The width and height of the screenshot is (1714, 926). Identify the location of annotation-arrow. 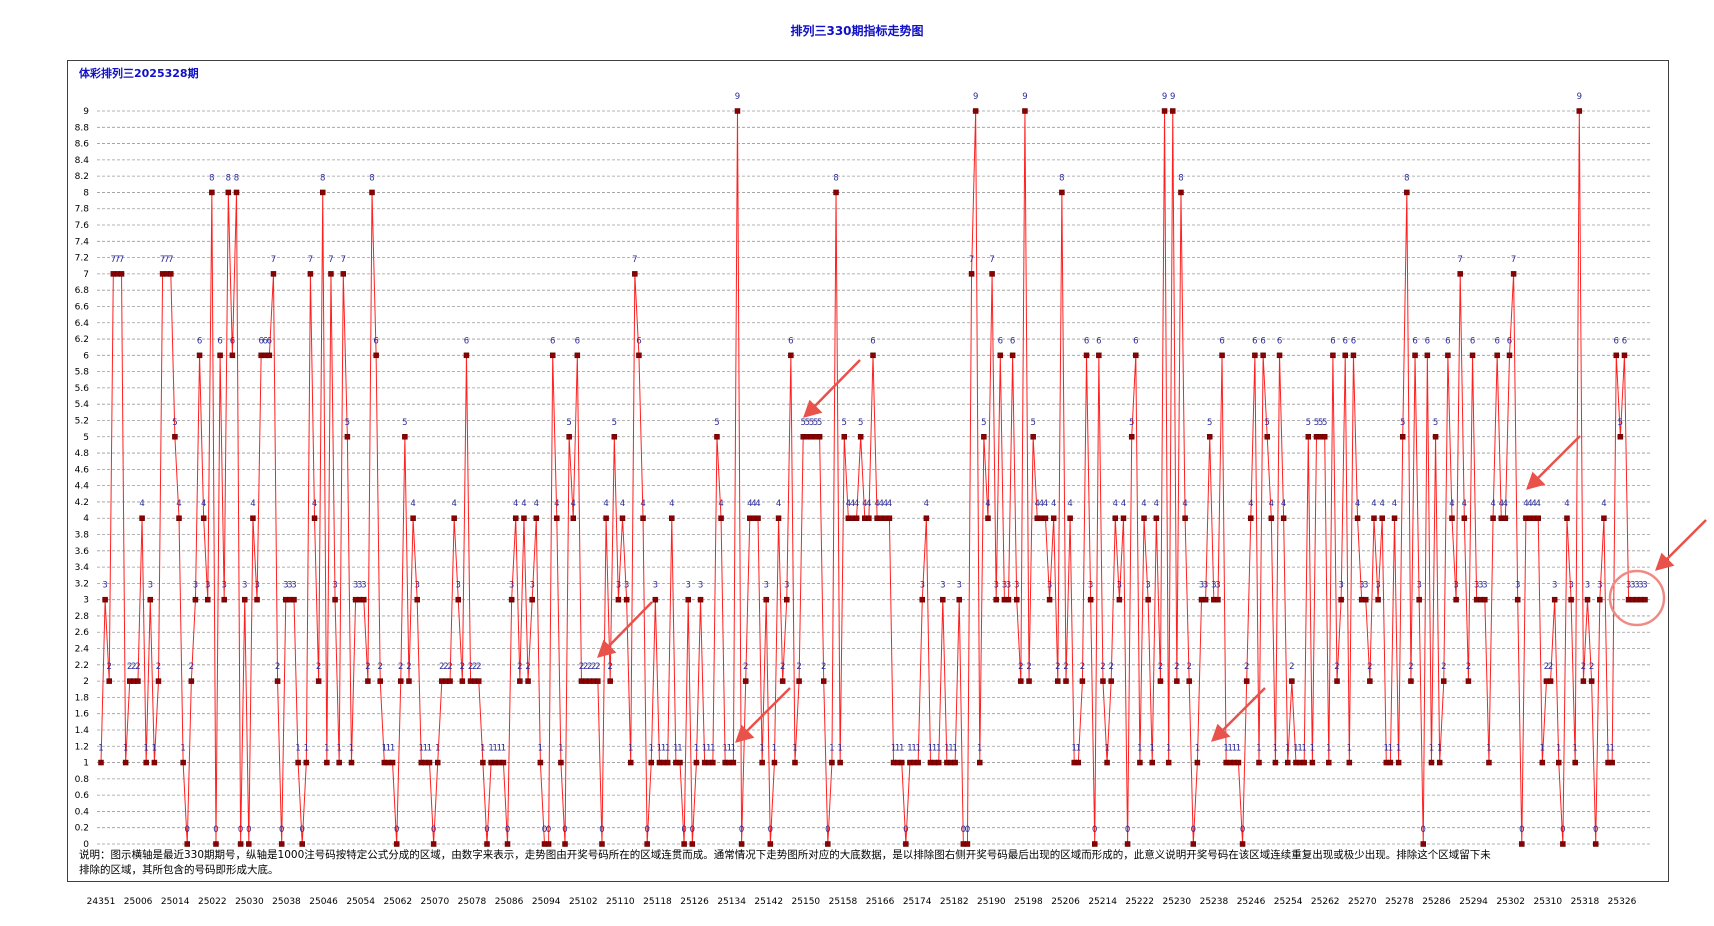
(832, 388).